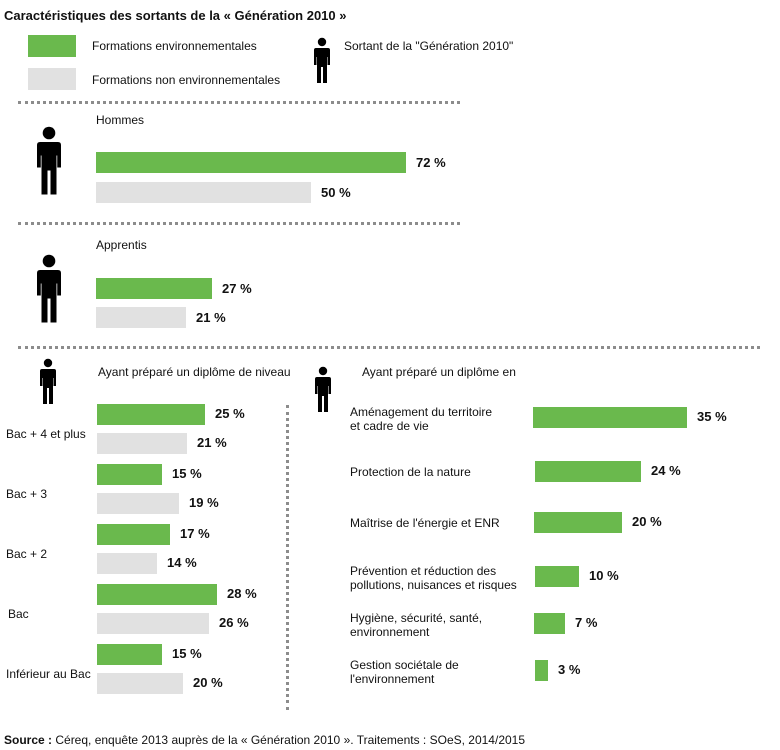  What do you see at coordinates (416, 618) in the screenshot?
I see `category-label-line: Hygiène, sécurité, santé,` at bounding box center [416, 618].